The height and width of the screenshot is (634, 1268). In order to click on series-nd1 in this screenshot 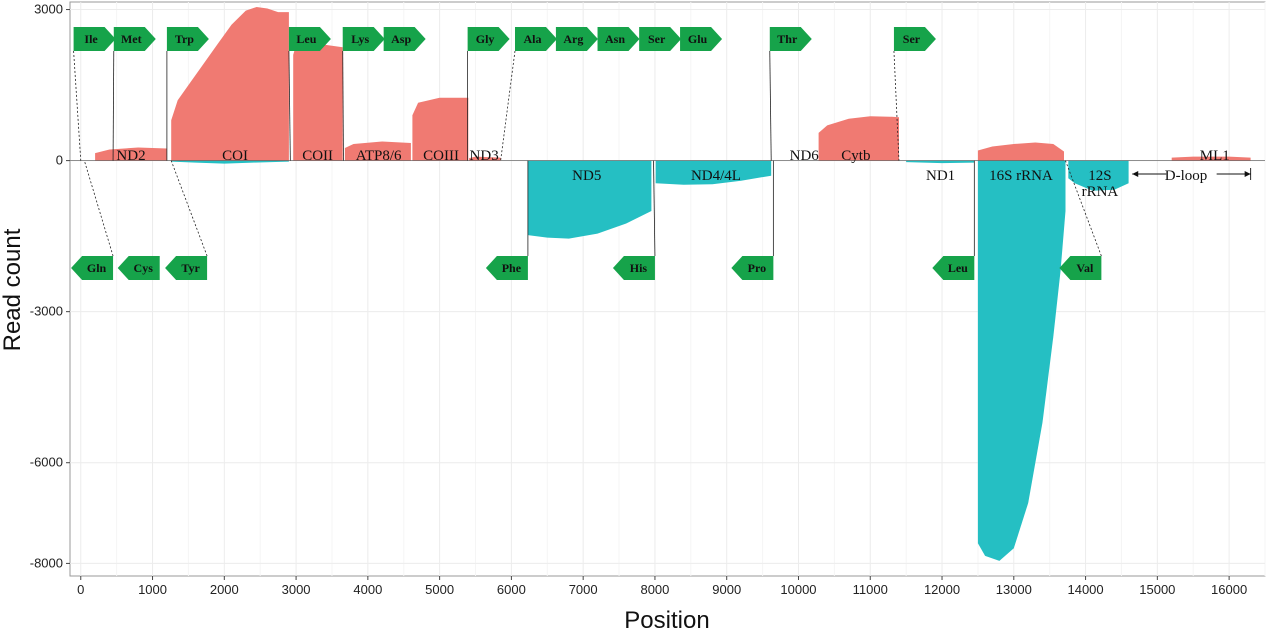, I will do `click(940, 162)`.